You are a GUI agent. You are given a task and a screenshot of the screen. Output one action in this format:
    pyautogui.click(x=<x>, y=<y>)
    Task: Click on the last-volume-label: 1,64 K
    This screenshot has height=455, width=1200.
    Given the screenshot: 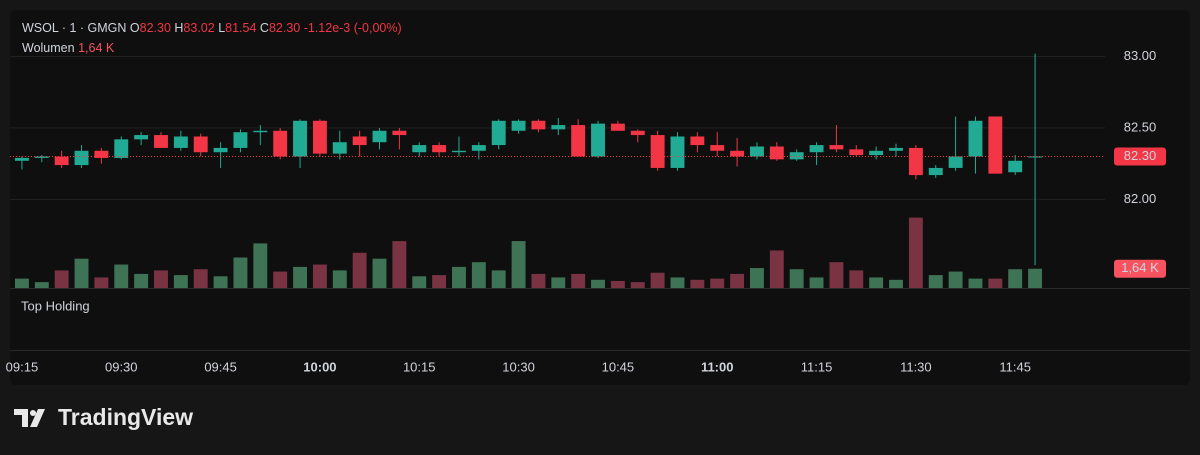 What is the action you would take?
    pyautogui.click(x=1140, y=267)
    